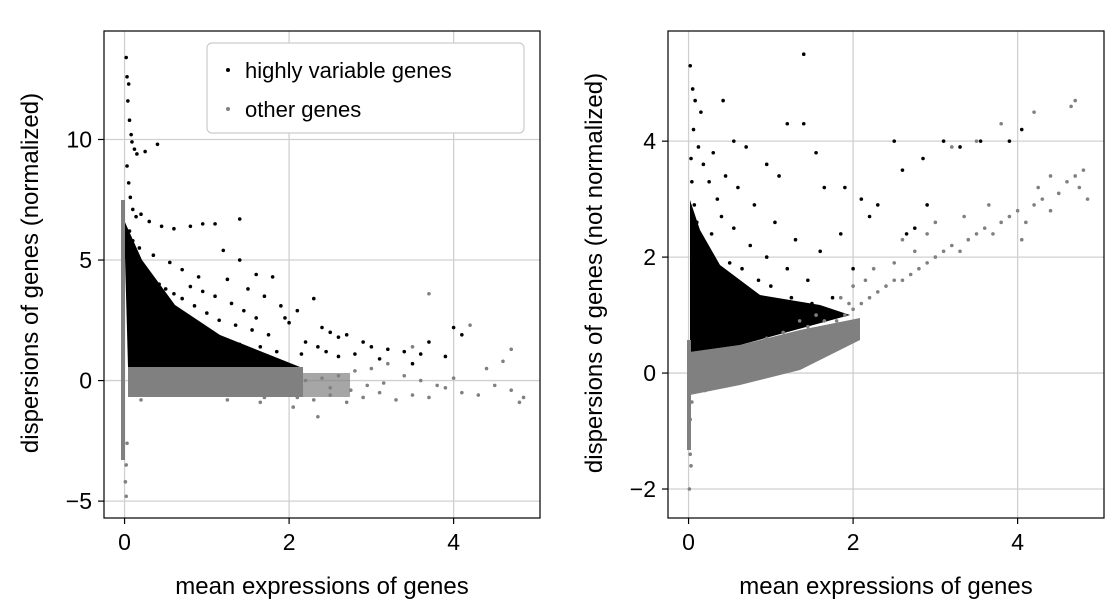 This screenshot has width=1119, height=616. I want to click on left-other-genes-dense-band, so click(215, 382).